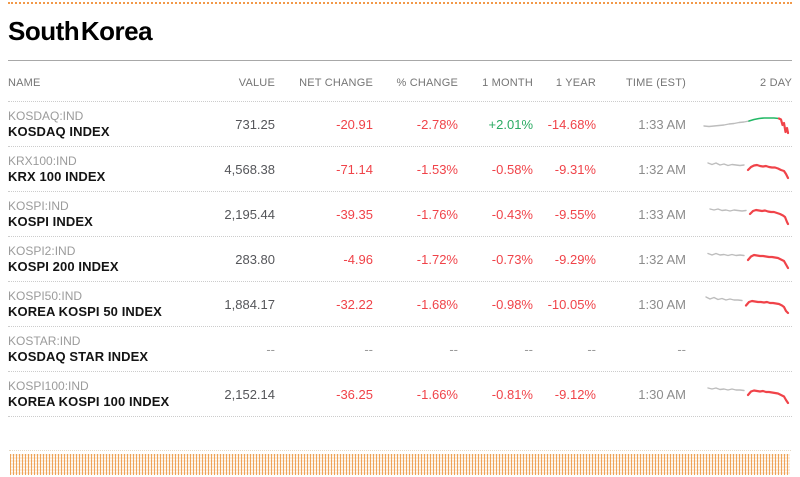 Image resolution: width=800 pixels, height=477 pixels. What do you see at coordinates (437, 169) in the screenshot?
I see `pct-change-cell: -1.53%` at bounding box center [437, 169].